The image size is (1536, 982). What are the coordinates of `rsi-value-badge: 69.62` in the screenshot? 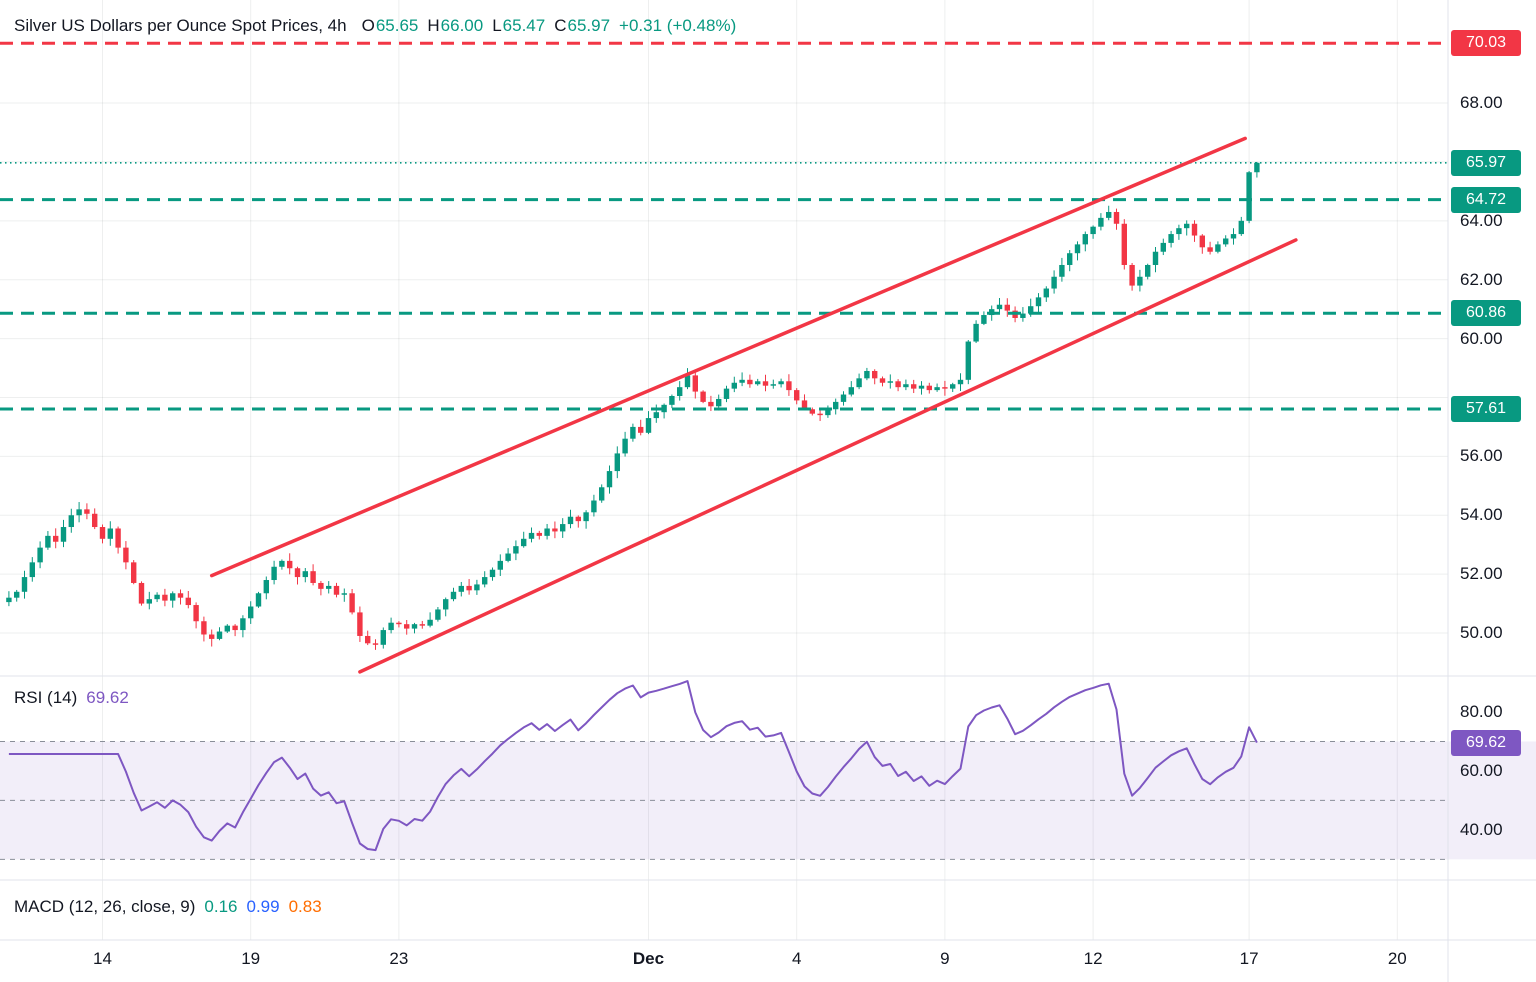 It's located at (1486, 742).